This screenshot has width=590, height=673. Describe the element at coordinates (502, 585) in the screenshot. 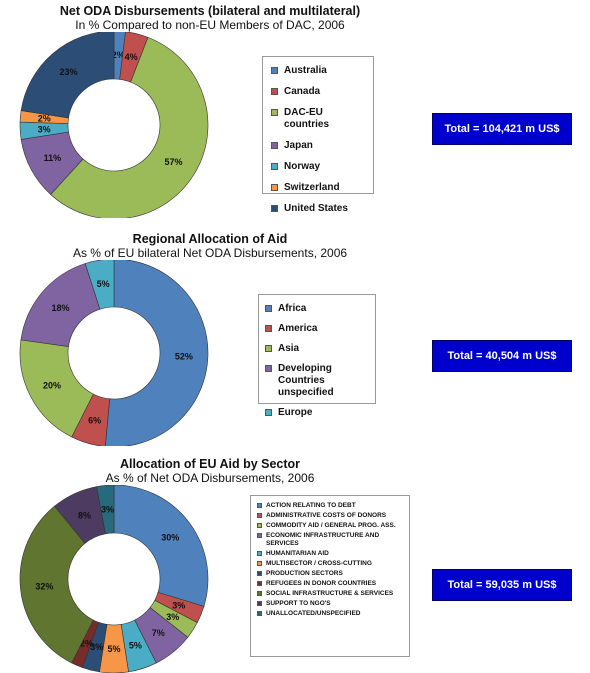

I see `total-box-sector: Total = 59,035 m US$` at that location.